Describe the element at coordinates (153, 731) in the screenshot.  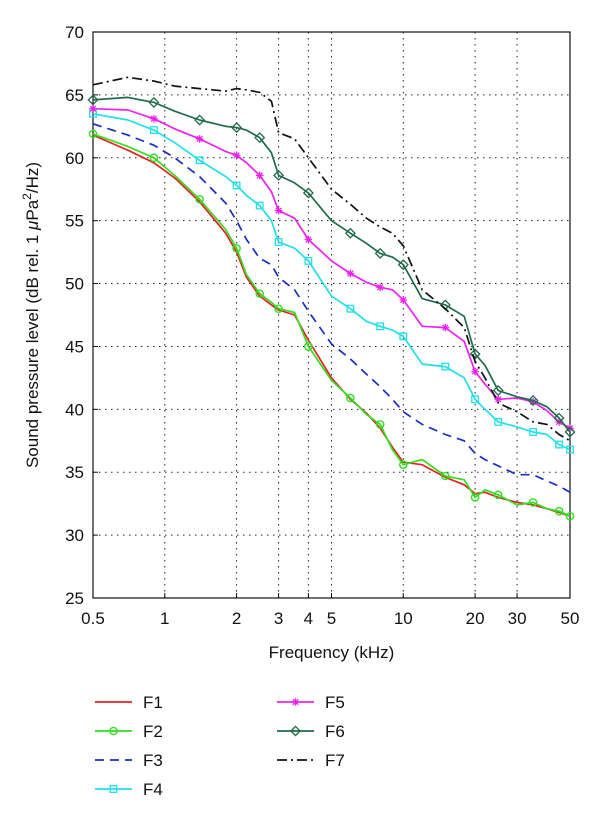
I see `legend-label: F2` at that location.